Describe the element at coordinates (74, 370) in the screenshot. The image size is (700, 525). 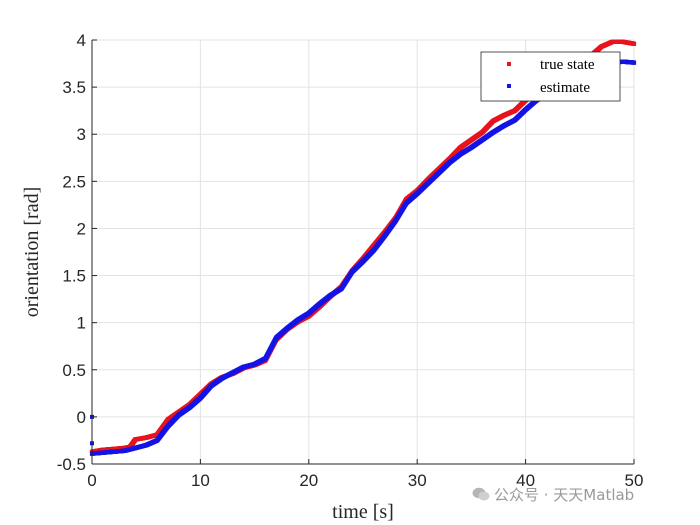
I see `y-tick-label-2: 0.5` at that location.